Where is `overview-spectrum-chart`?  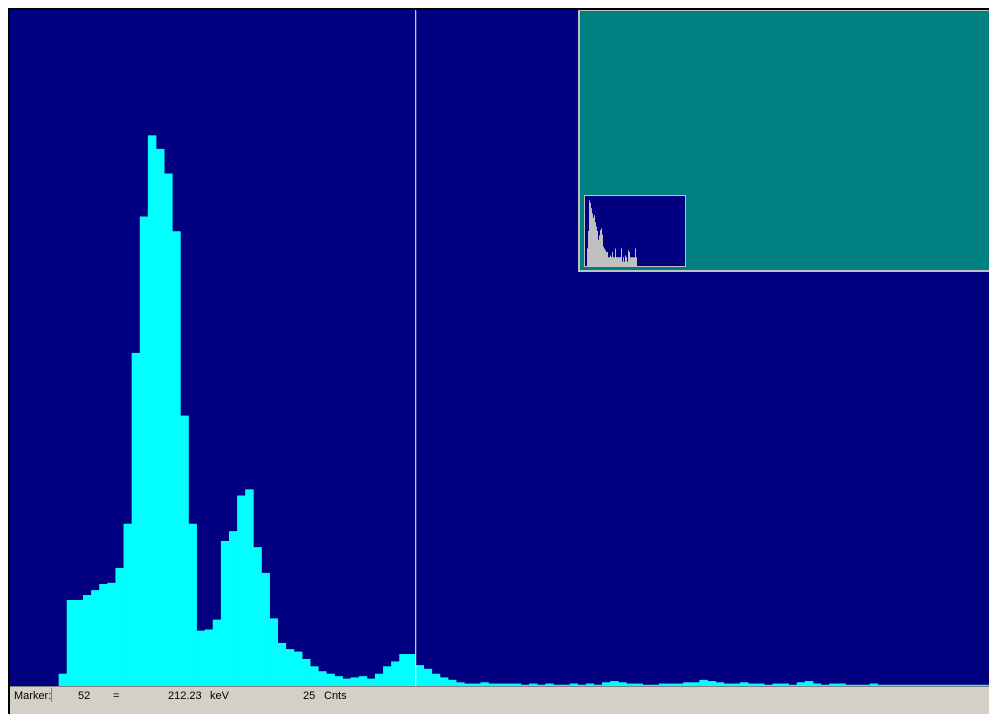 overview-spectrum-chart is located at coordinates (612, 233).